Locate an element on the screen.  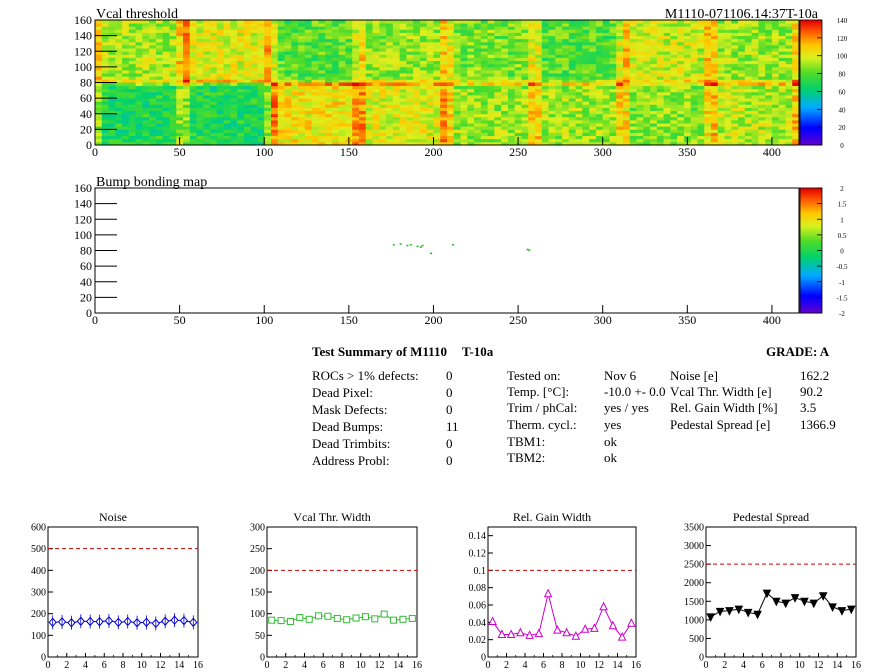
summary-label: TBM2: is located at coordinates (526, 457).